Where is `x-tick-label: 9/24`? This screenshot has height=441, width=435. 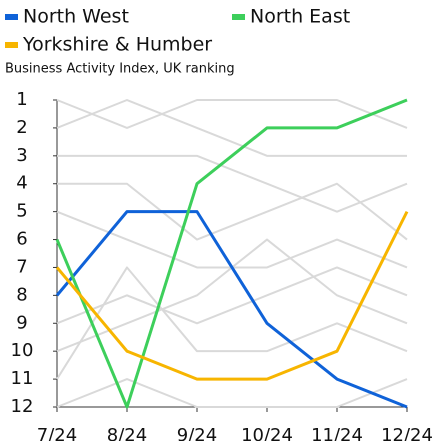 x-tick-label: 9/24 is located at coordinates (197, 433).